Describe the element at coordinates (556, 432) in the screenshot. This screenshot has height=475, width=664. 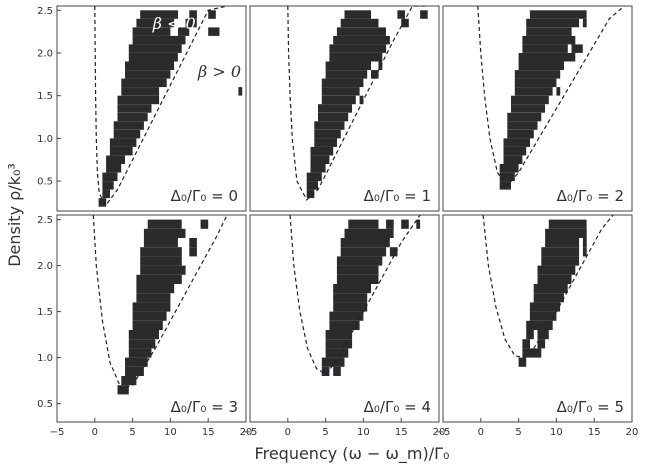
I see `x-tick-label: 10` at that location.